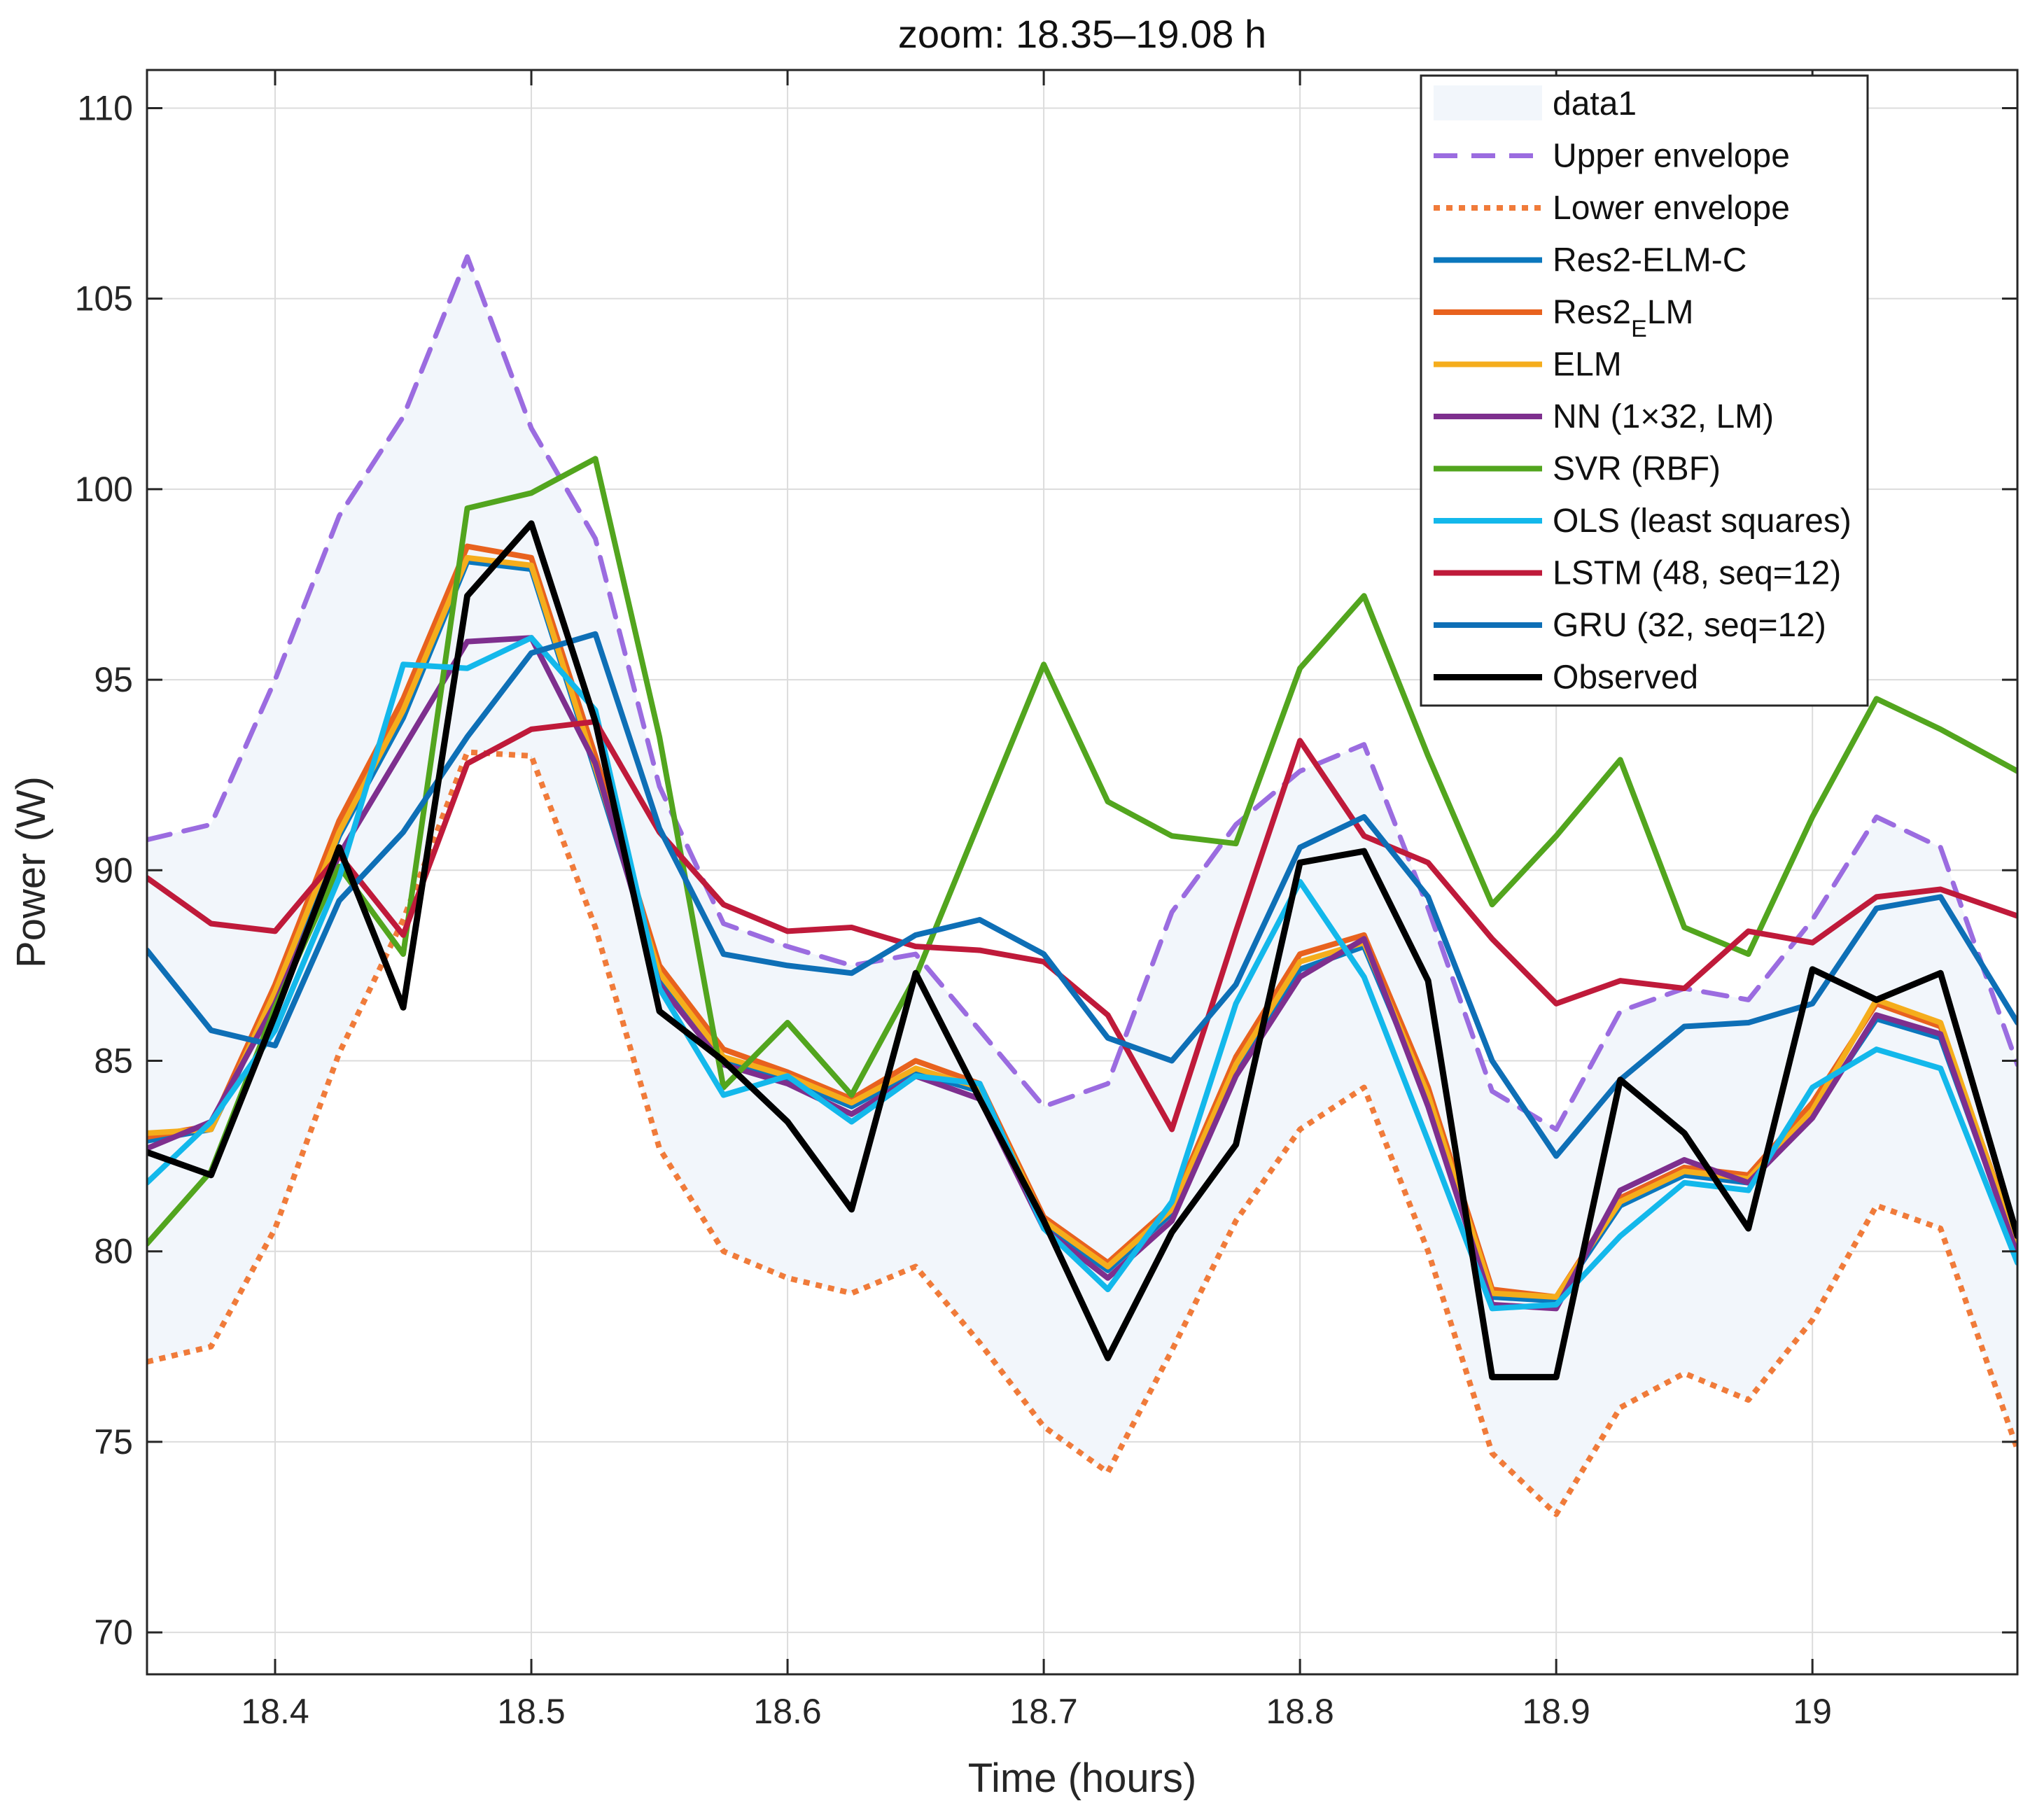 Image resolution: width=2044 pixels, height=1815 pixels. Describe the element at coordinates (1595, 103) in the screenshot. I see `legend-label: data1` at that location.